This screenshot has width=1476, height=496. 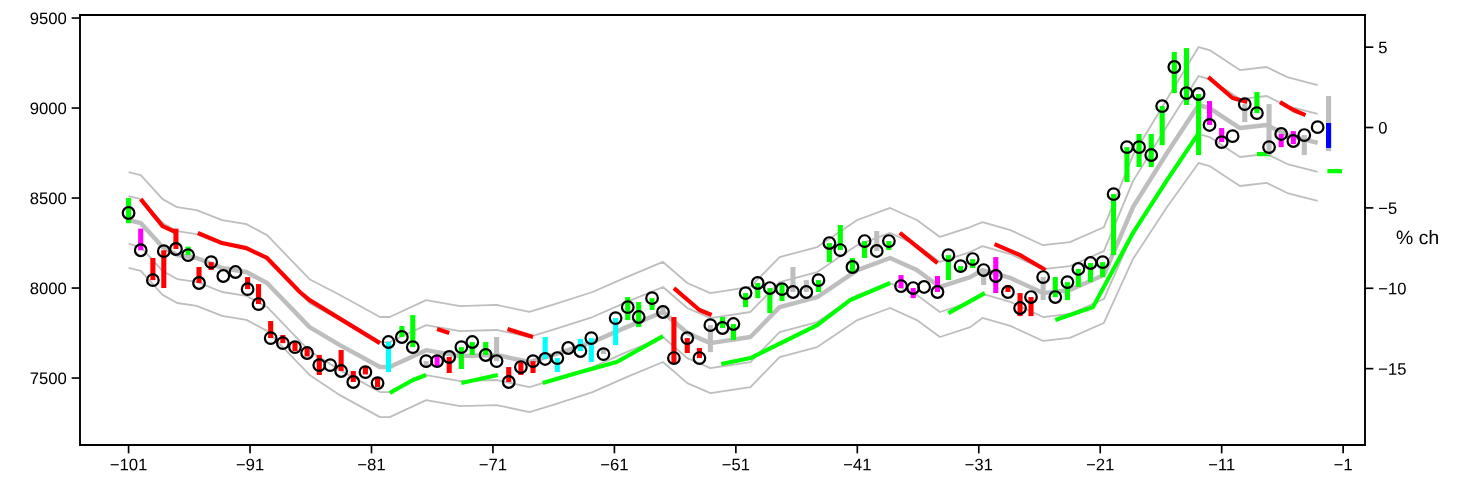 What do you see at coordinates (1221, 464) in the screenshot?
I see `x-tick-label: −11` at bounding box center [1221, 464].